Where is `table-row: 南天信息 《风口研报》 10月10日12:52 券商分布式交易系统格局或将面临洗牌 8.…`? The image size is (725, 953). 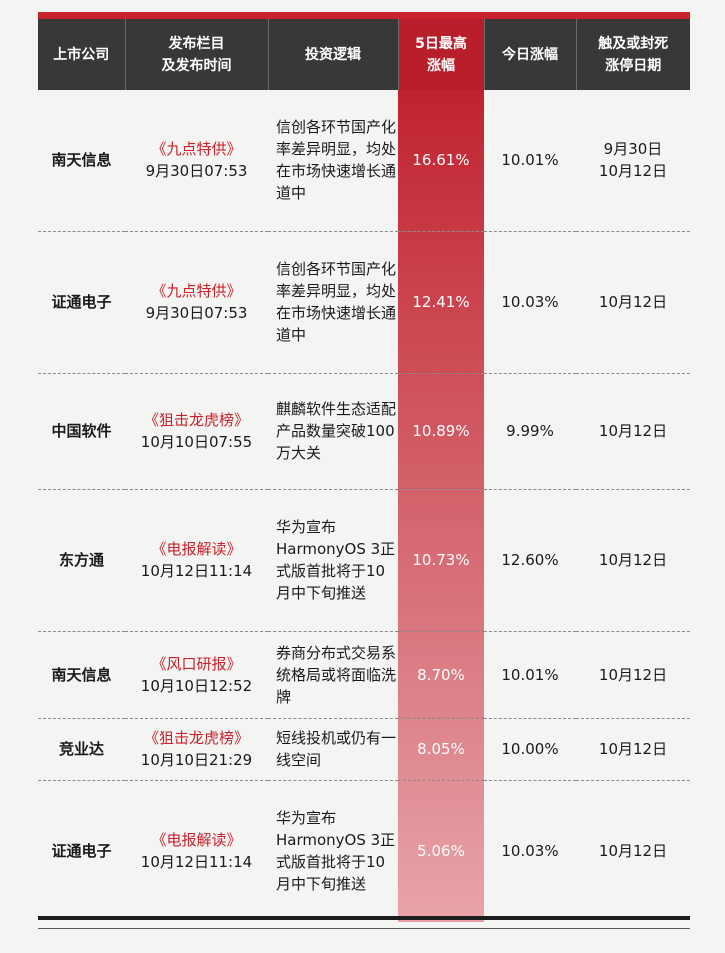
table-row: 南天信息 《风口研报》 10月10日12:52 券商分布式交易系统格局或将面临洗牌 8.… is located at coordinates (364, 675).